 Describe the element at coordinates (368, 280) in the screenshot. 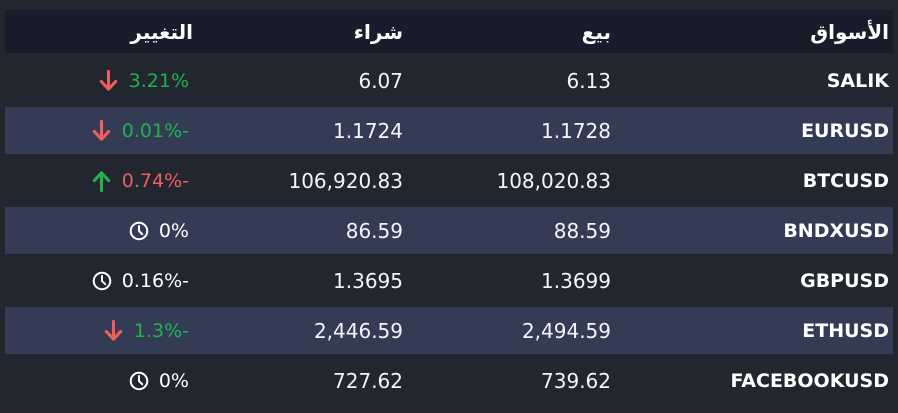

I see `buy-price: 1.3695` at that location.